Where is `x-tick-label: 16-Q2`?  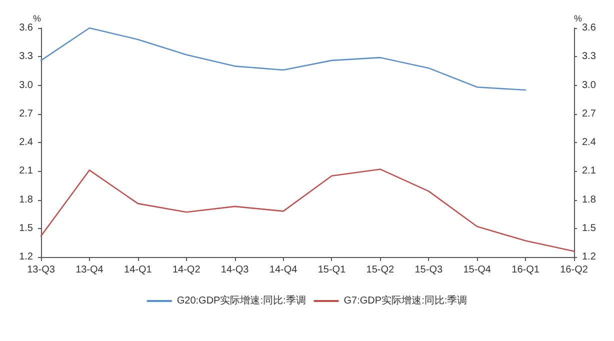
x-tick-label: 16-Q2 is located at coordinates (574, 270).